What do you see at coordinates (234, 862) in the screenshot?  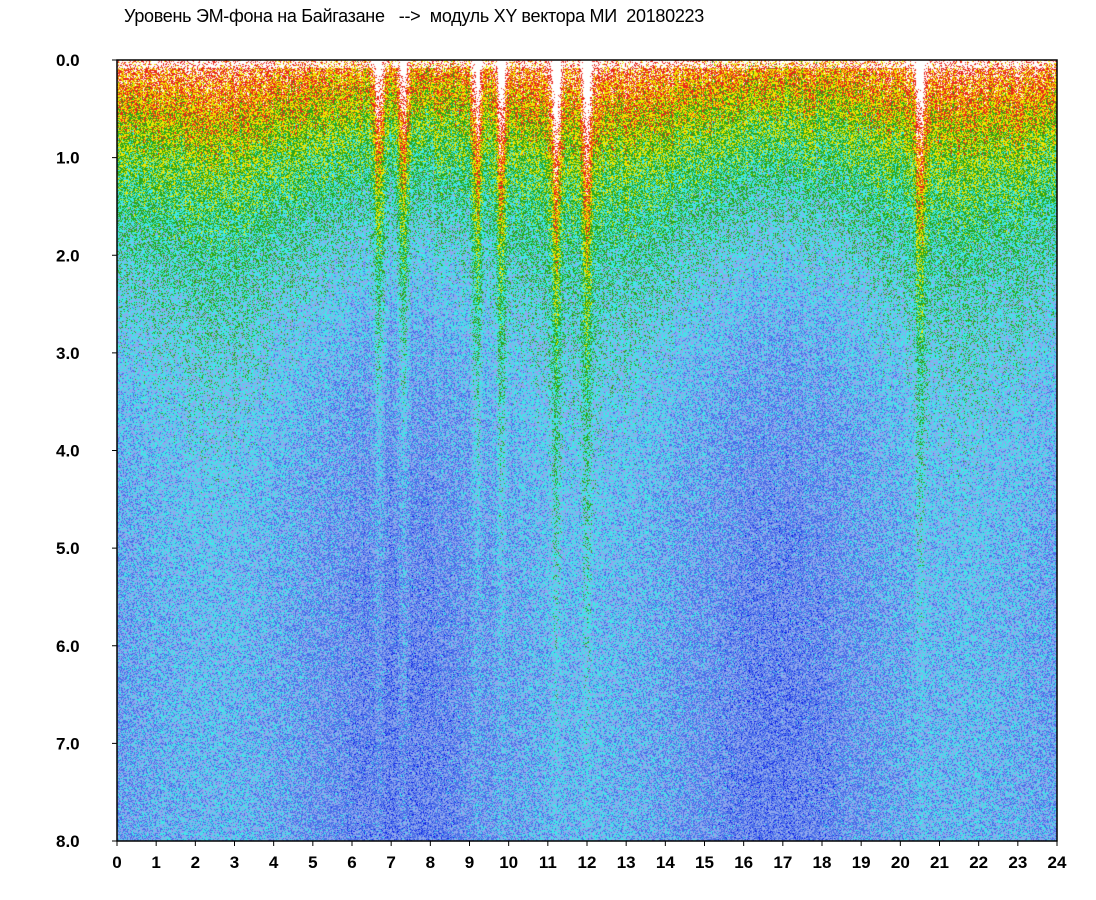 I see `x-tick-label: 3` at bounding box center [234, 862].